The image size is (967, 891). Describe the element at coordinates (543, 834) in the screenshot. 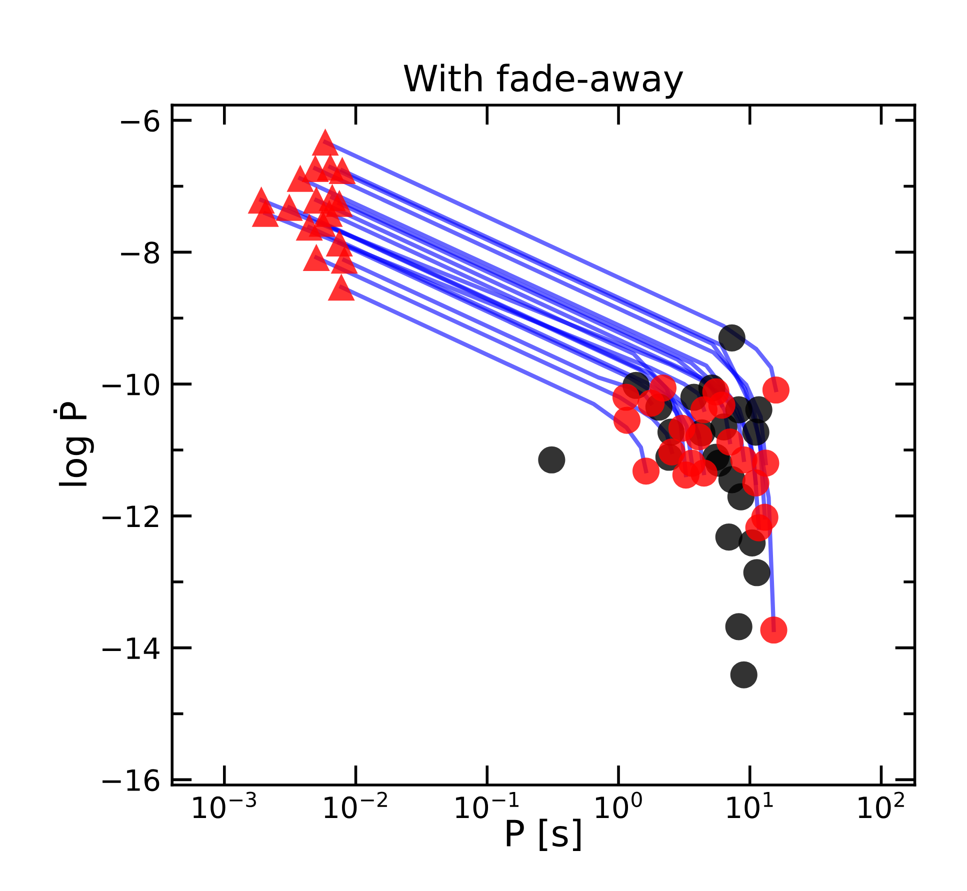

I see `x-axis-title: P [s]` at that location.